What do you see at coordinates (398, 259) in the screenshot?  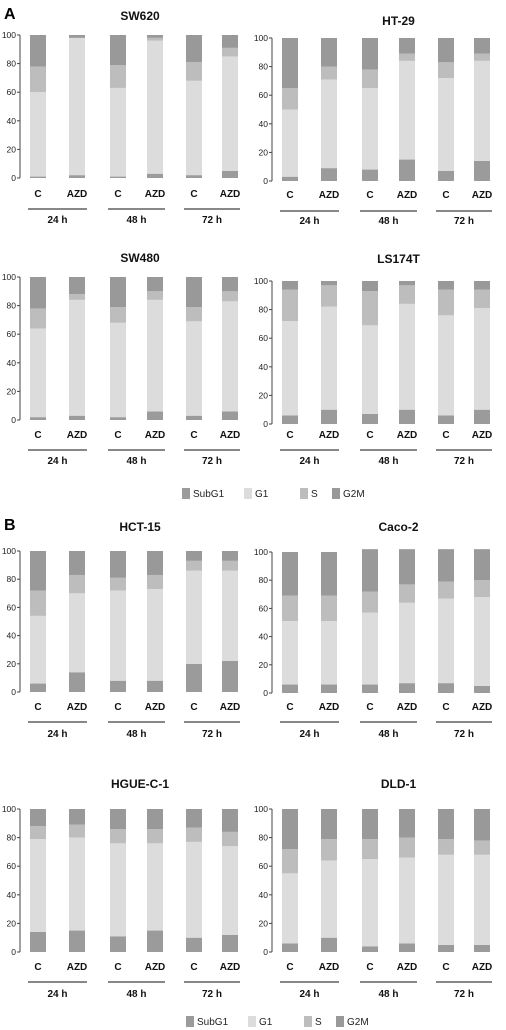 I see `chart-title: LS174T` at bounding box center [398, 259].